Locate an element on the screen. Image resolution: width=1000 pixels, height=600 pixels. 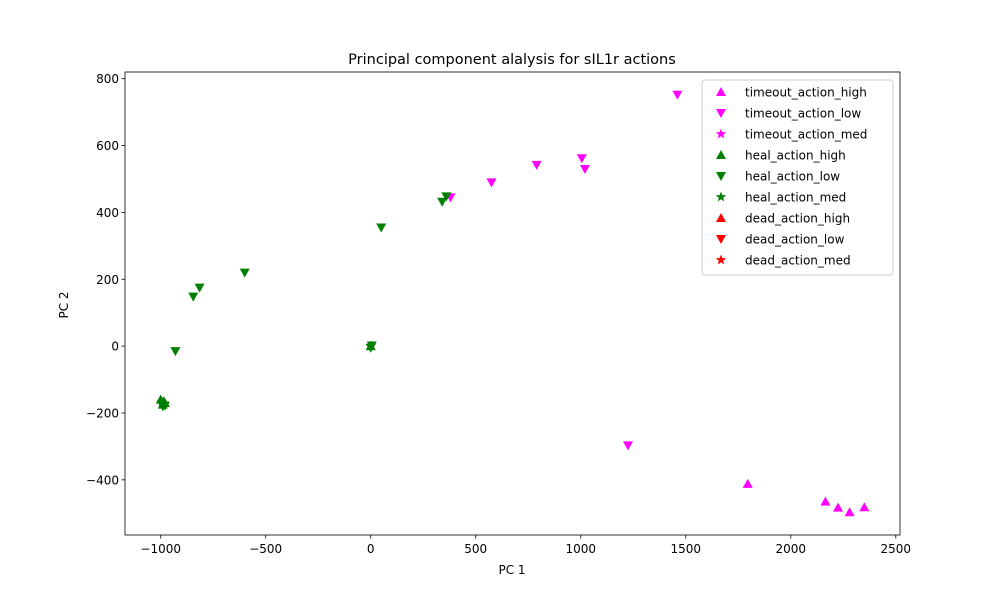
y-tick-label: 600 is located at coordinates (107, 146).